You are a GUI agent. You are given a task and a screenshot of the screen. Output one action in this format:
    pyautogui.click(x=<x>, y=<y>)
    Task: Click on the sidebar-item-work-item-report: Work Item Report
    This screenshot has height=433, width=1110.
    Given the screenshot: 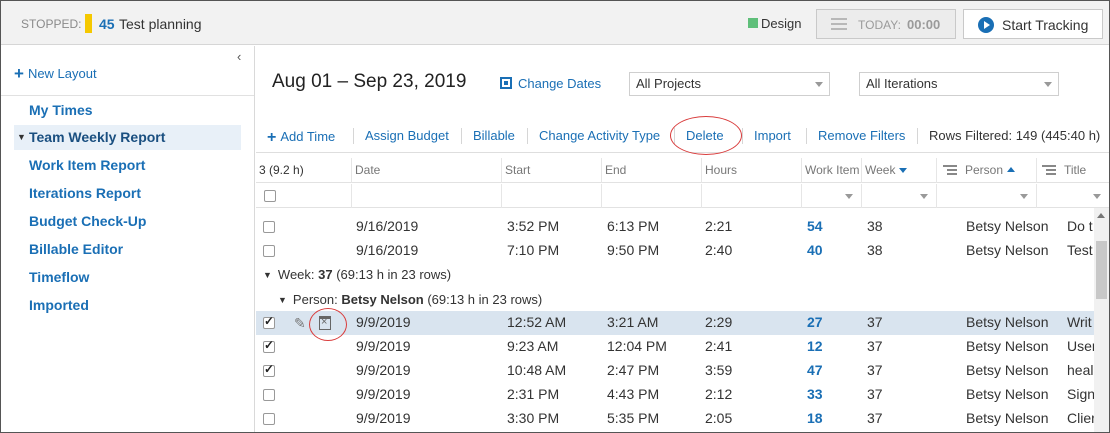 What is the action you would take?
    pyautogui.click(x=87, y=165)
    